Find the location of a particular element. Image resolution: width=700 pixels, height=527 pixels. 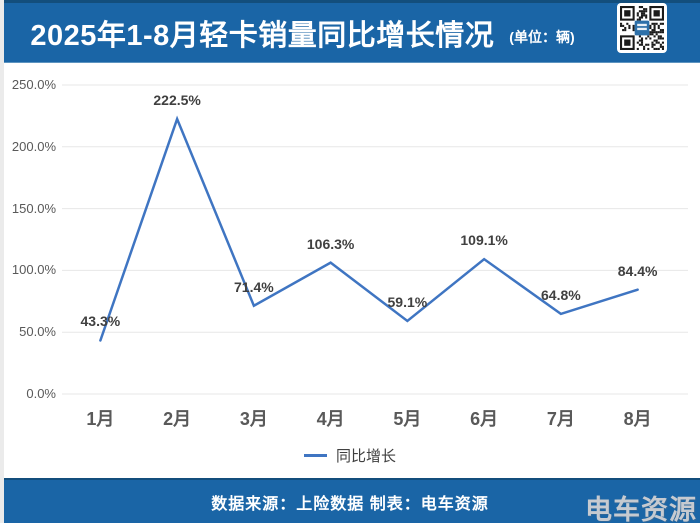

page-edge-strip is located at coordinates (2, 261).